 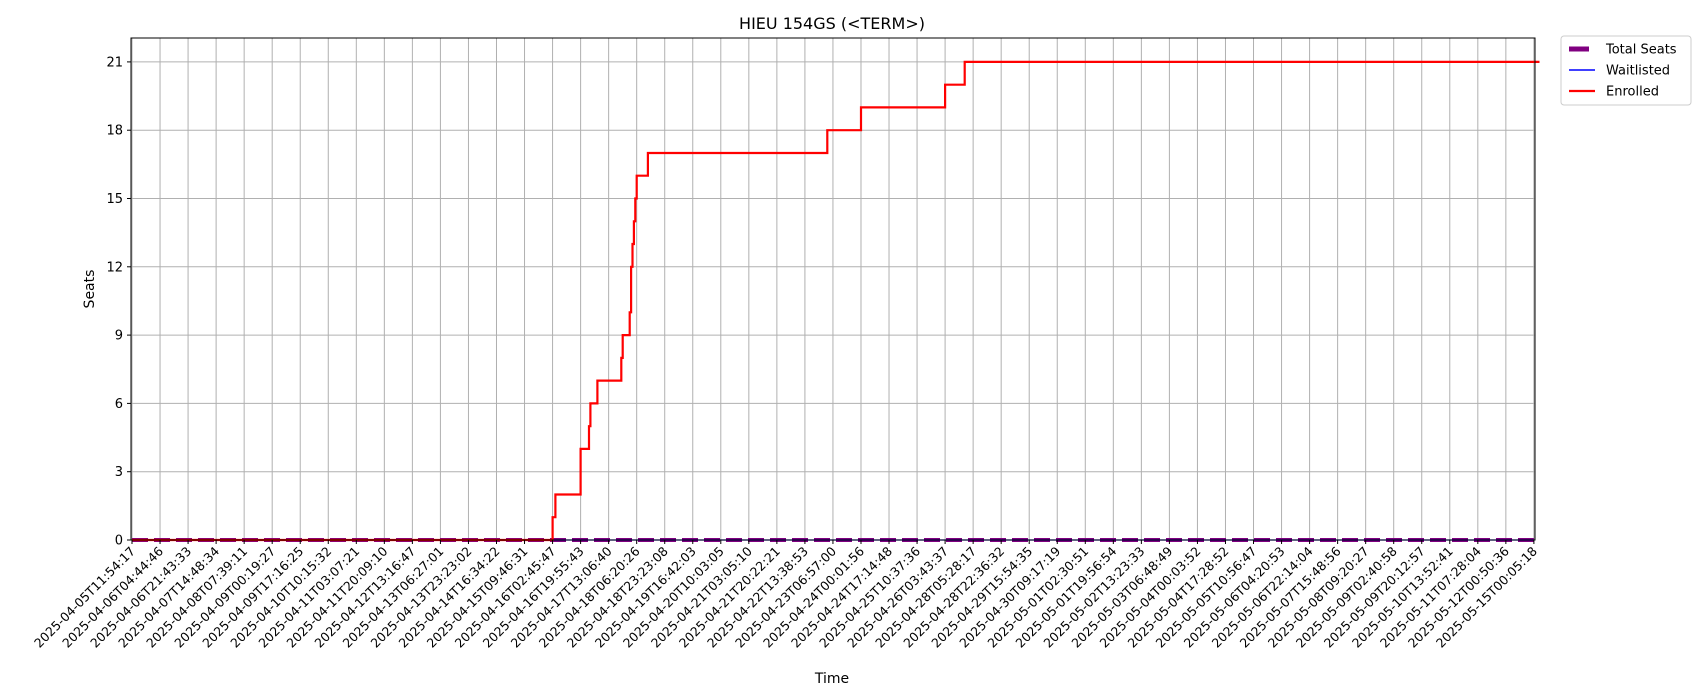 What do you see at coordinates (119, 336) in the screenshot?
I see `y-tick-label: 9` at bounding box center [119, 336].